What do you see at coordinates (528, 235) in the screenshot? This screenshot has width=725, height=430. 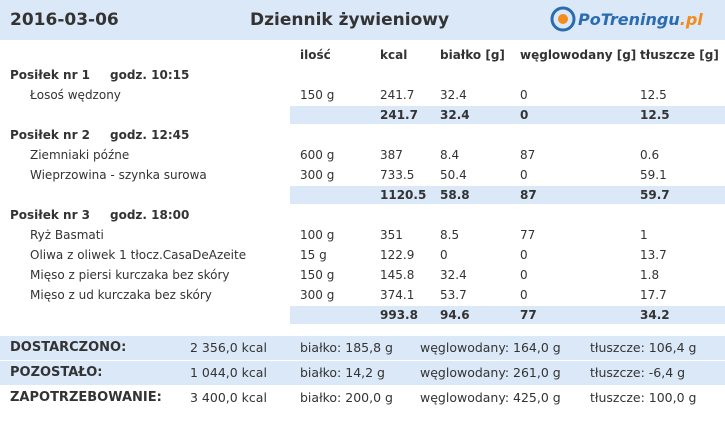 I see `food-value: 77` at bounding box center [528, 235].